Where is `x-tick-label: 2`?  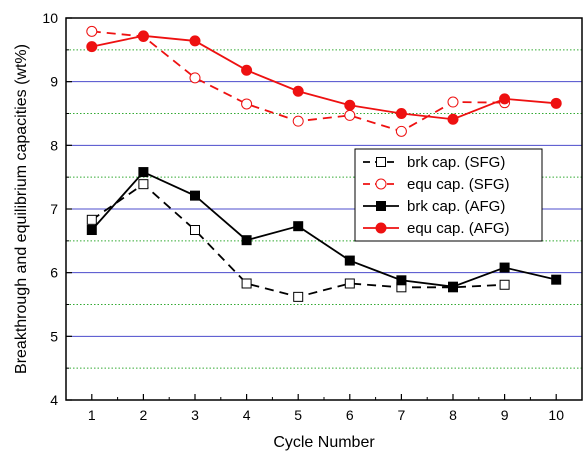
x-tick-label: 2 is located at coordinates (144, 415).